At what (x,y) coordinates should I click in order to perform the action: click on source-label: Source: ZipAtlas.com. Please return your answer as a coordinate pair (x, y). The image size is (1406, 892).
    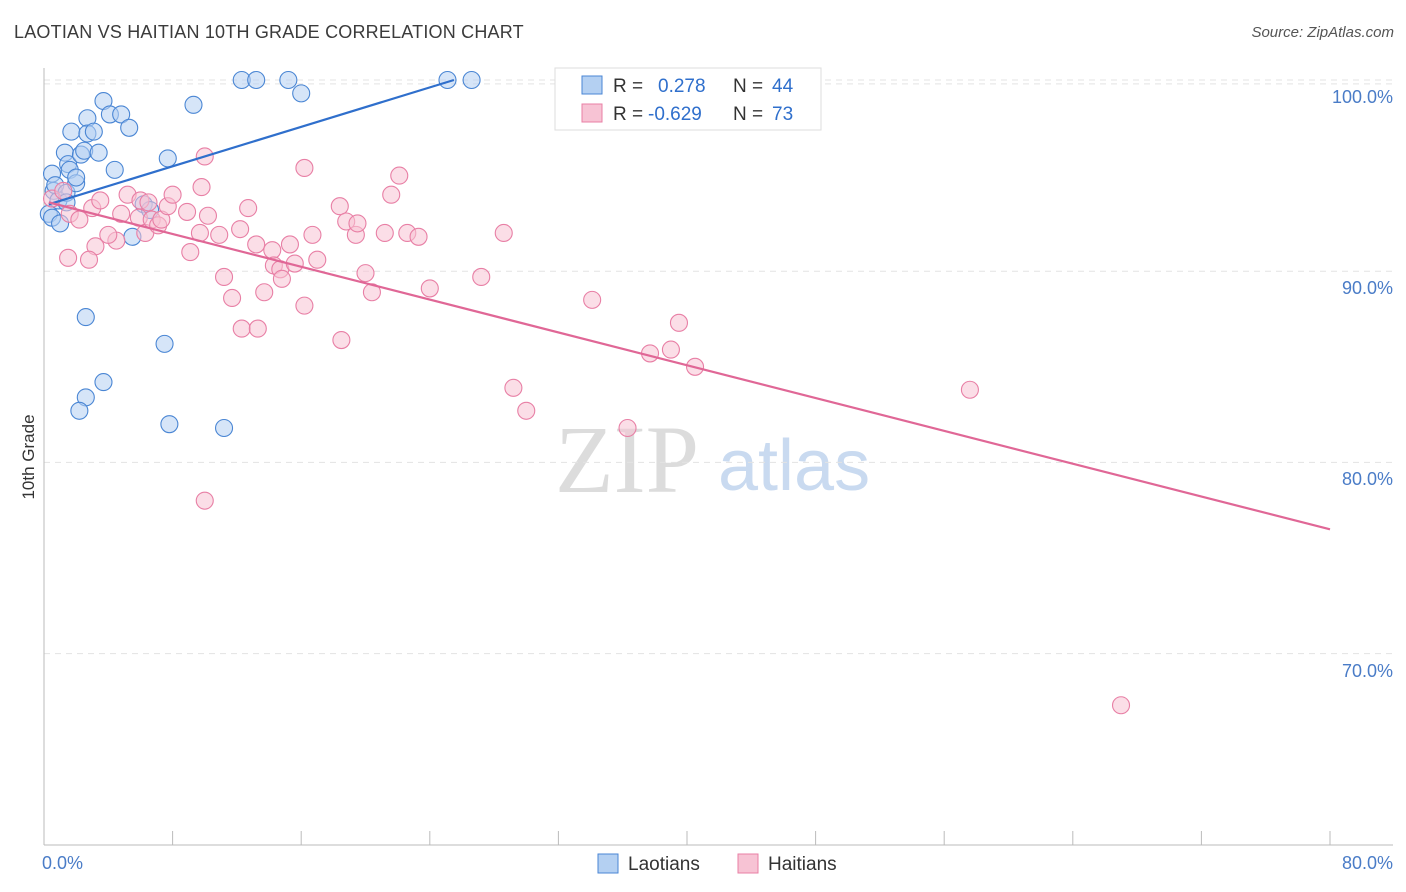
    Looking at the image, I should click on (1322, 32).